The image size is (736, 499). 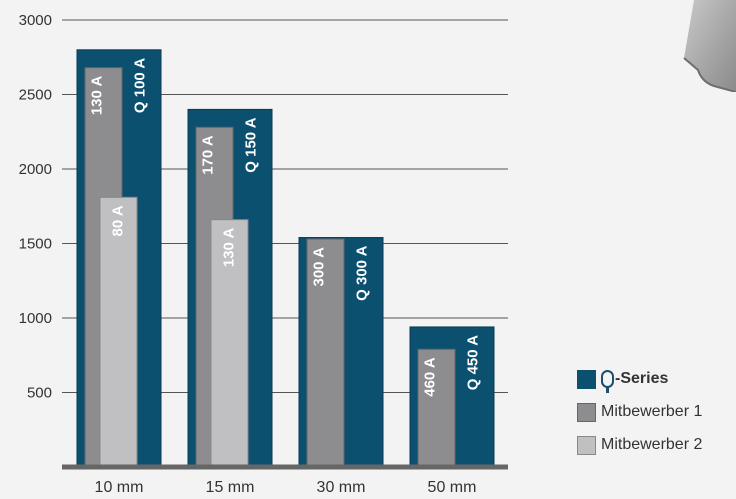 What do you see at coordinates (35, 207) in the screenshot?
I see `y-axis-ticks: 500 1000 1500 2000 2500 3000` at bounding box center [35, 207].